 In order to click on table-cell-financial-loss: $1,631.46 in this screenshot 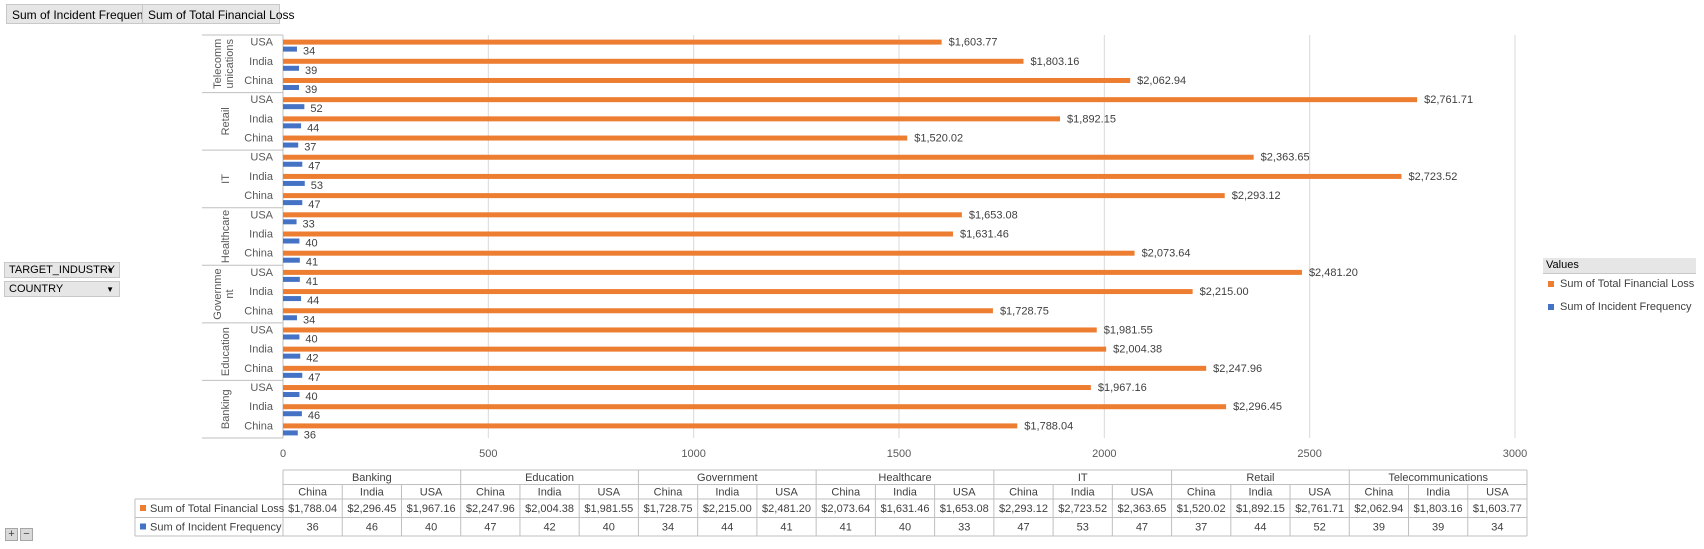, I will do `click(905, 509)`.